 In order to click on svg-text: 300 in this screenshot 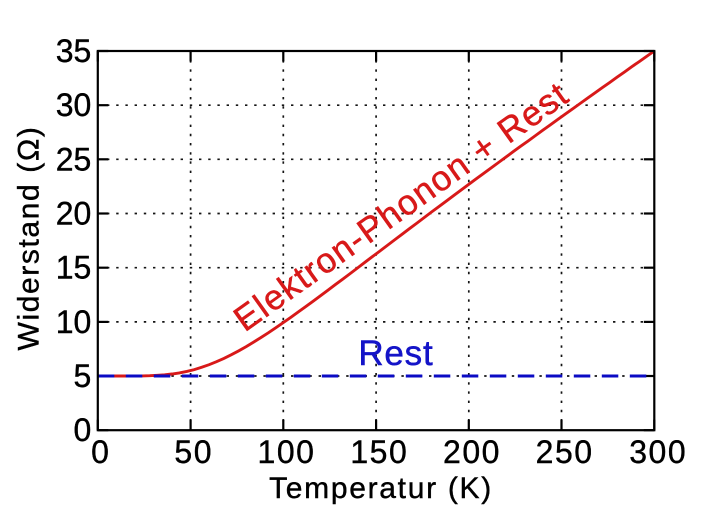, I will do `click(658, 452)`.